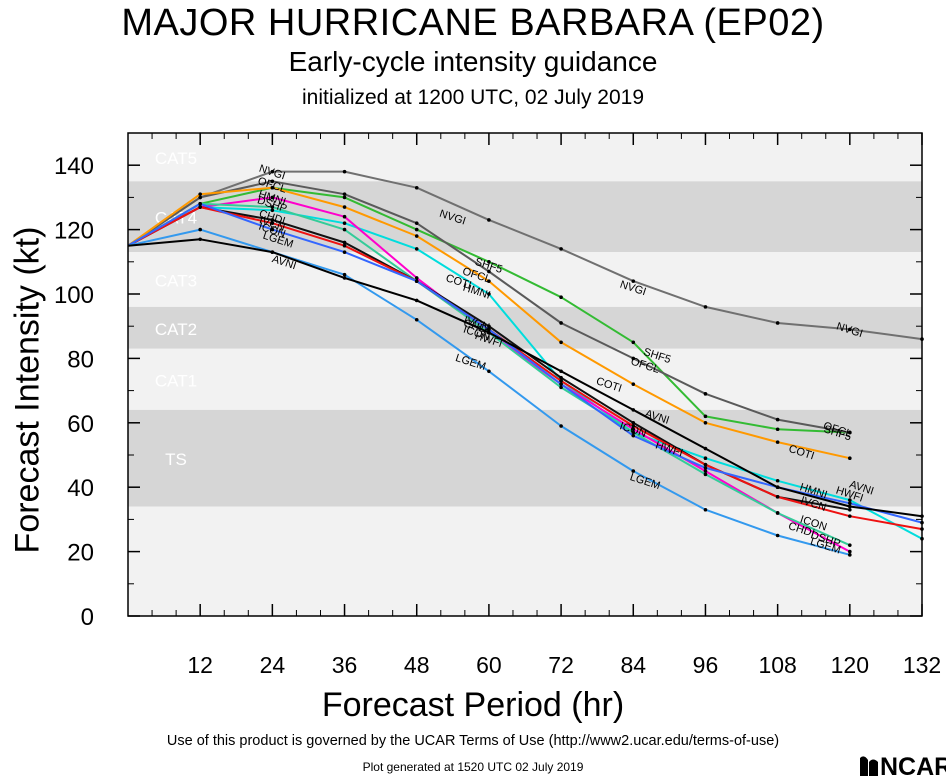 This screenshot has width=946, height=783. I want to click on x-tick-label: 72, so click(561, 665).